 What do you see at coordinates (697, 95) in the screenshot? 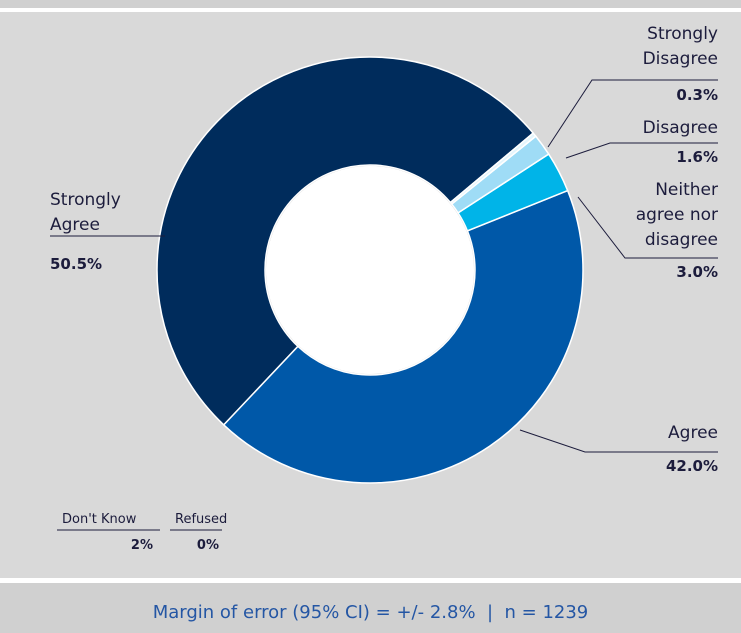
I see `value-label: 0.3%` at bounding box center [697, 95].